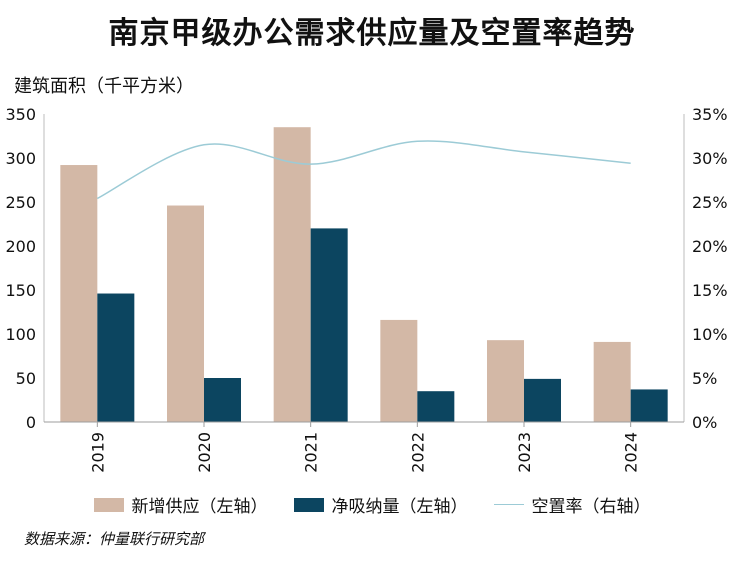 The width and height of the screenshot is (744, 561). What do you see at coordinates (542, 400) in the screenshot?
I see `bar-absorption-2023` at bounding box center [542, 400].